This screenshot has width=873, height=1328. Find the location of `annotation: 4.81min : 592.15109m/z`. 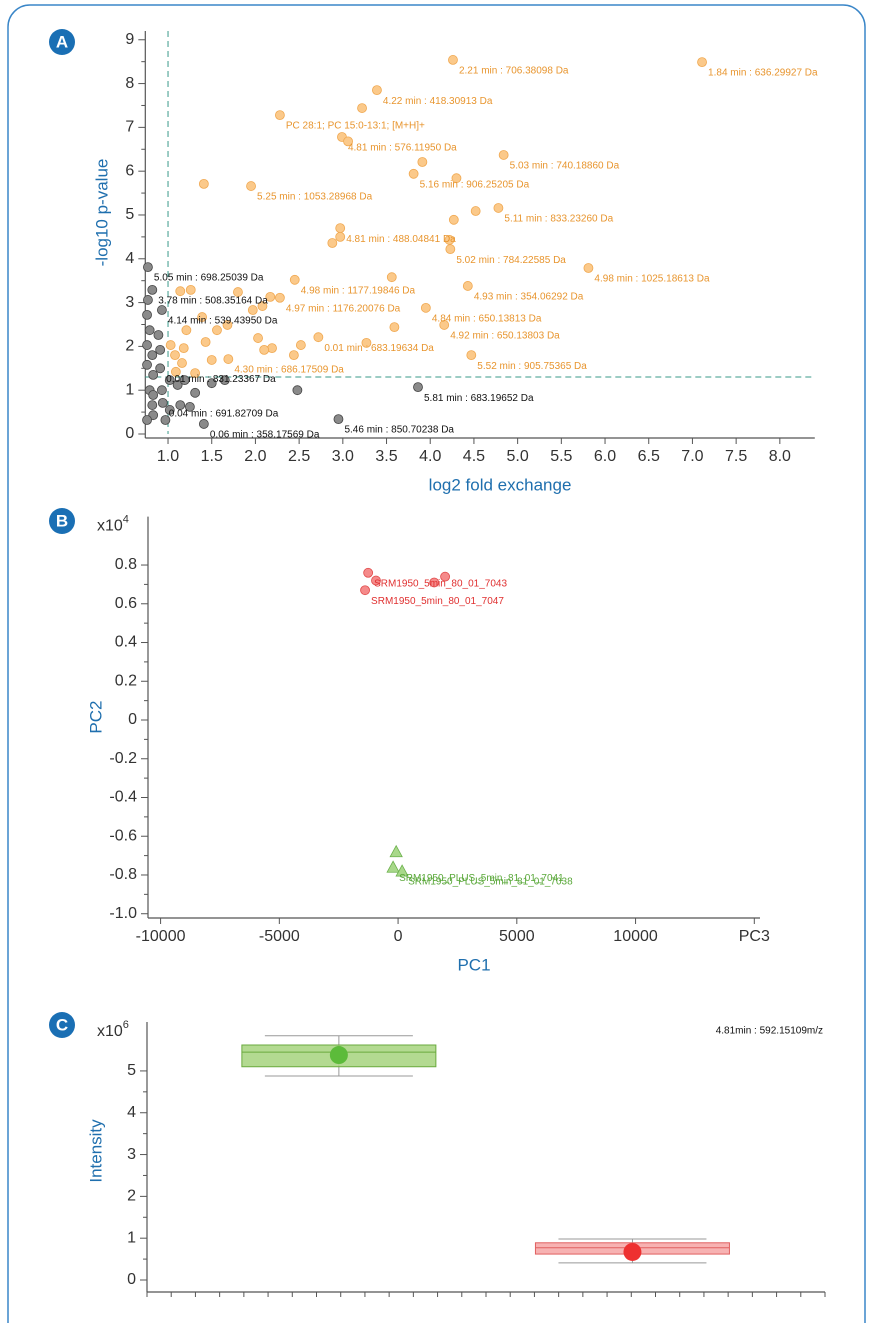

annotation: 4.81min : 592.15109m/z is located at coordinates (769, 1031).